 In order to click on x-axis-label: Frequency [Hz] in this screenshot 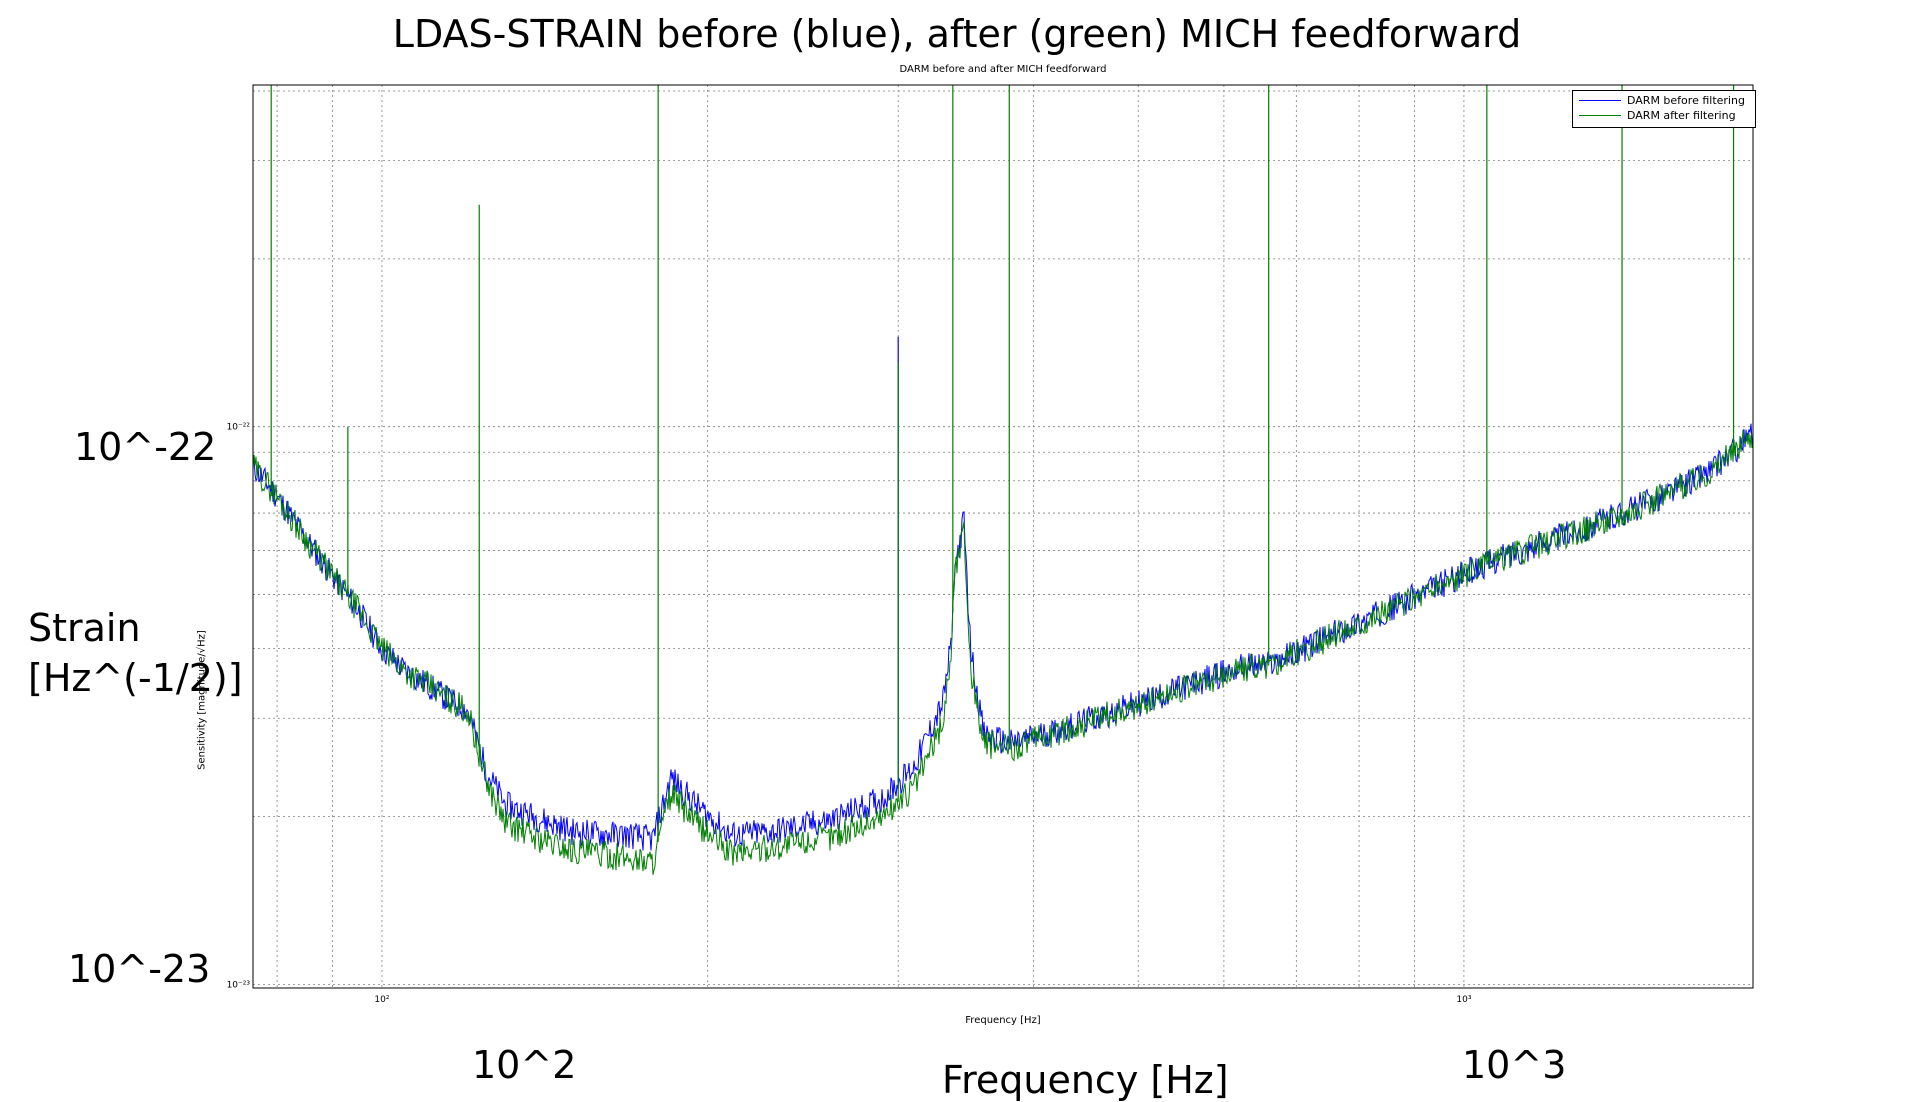, I will do `click(1003, 1020)`.